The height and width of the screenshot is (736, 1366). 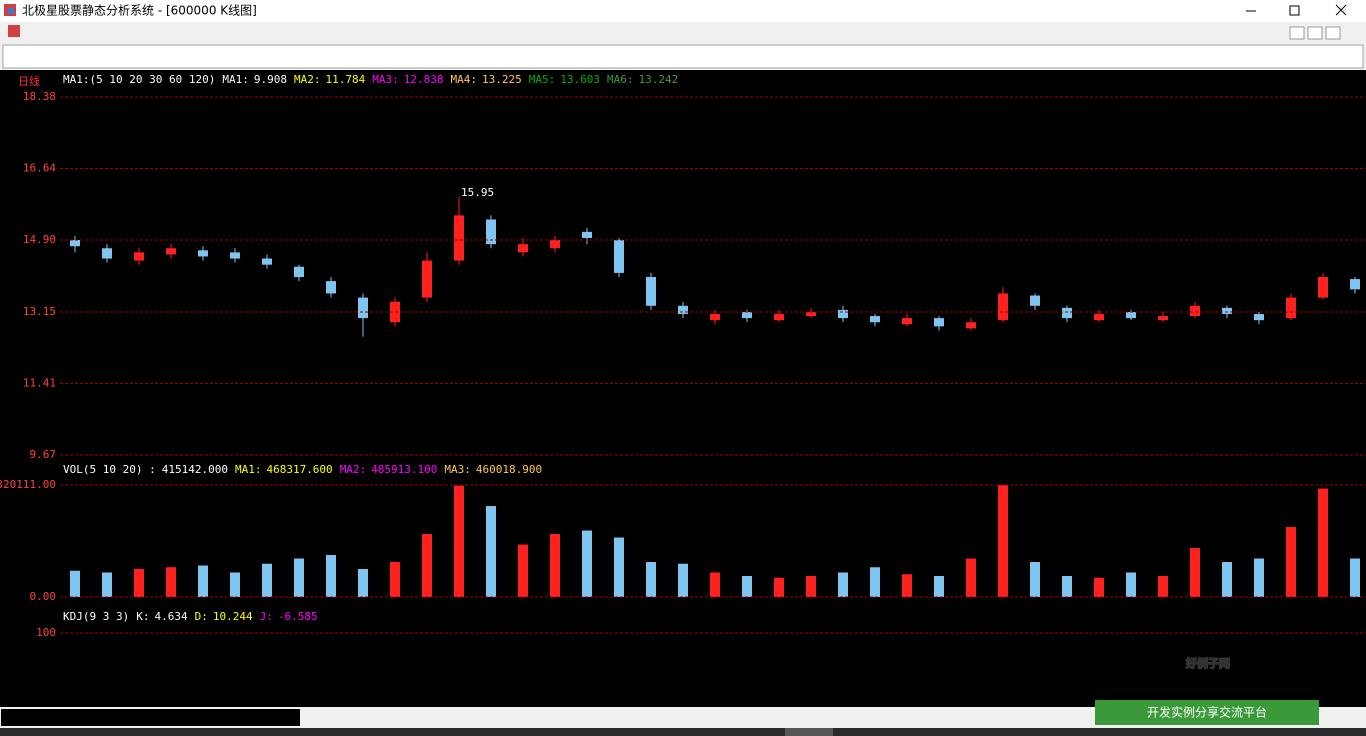 I want to click on legend-item: 13.225, so click(x=502, y=79).